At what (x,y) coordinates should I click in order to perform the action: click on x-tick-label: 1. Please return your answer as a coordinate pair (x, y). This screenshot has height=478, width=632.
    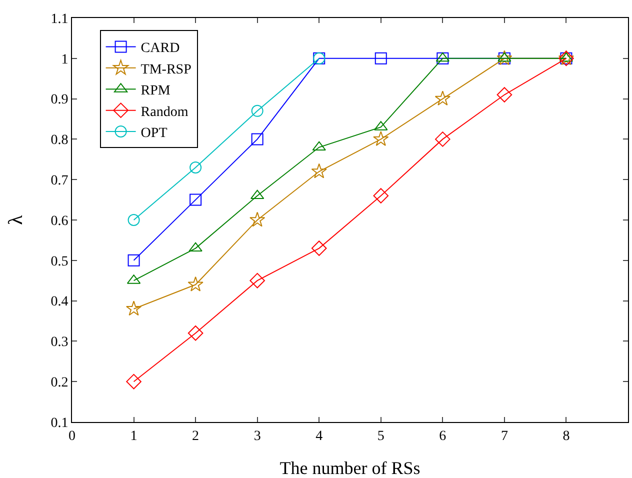
    Looking at the image, I should click on (134, 436).